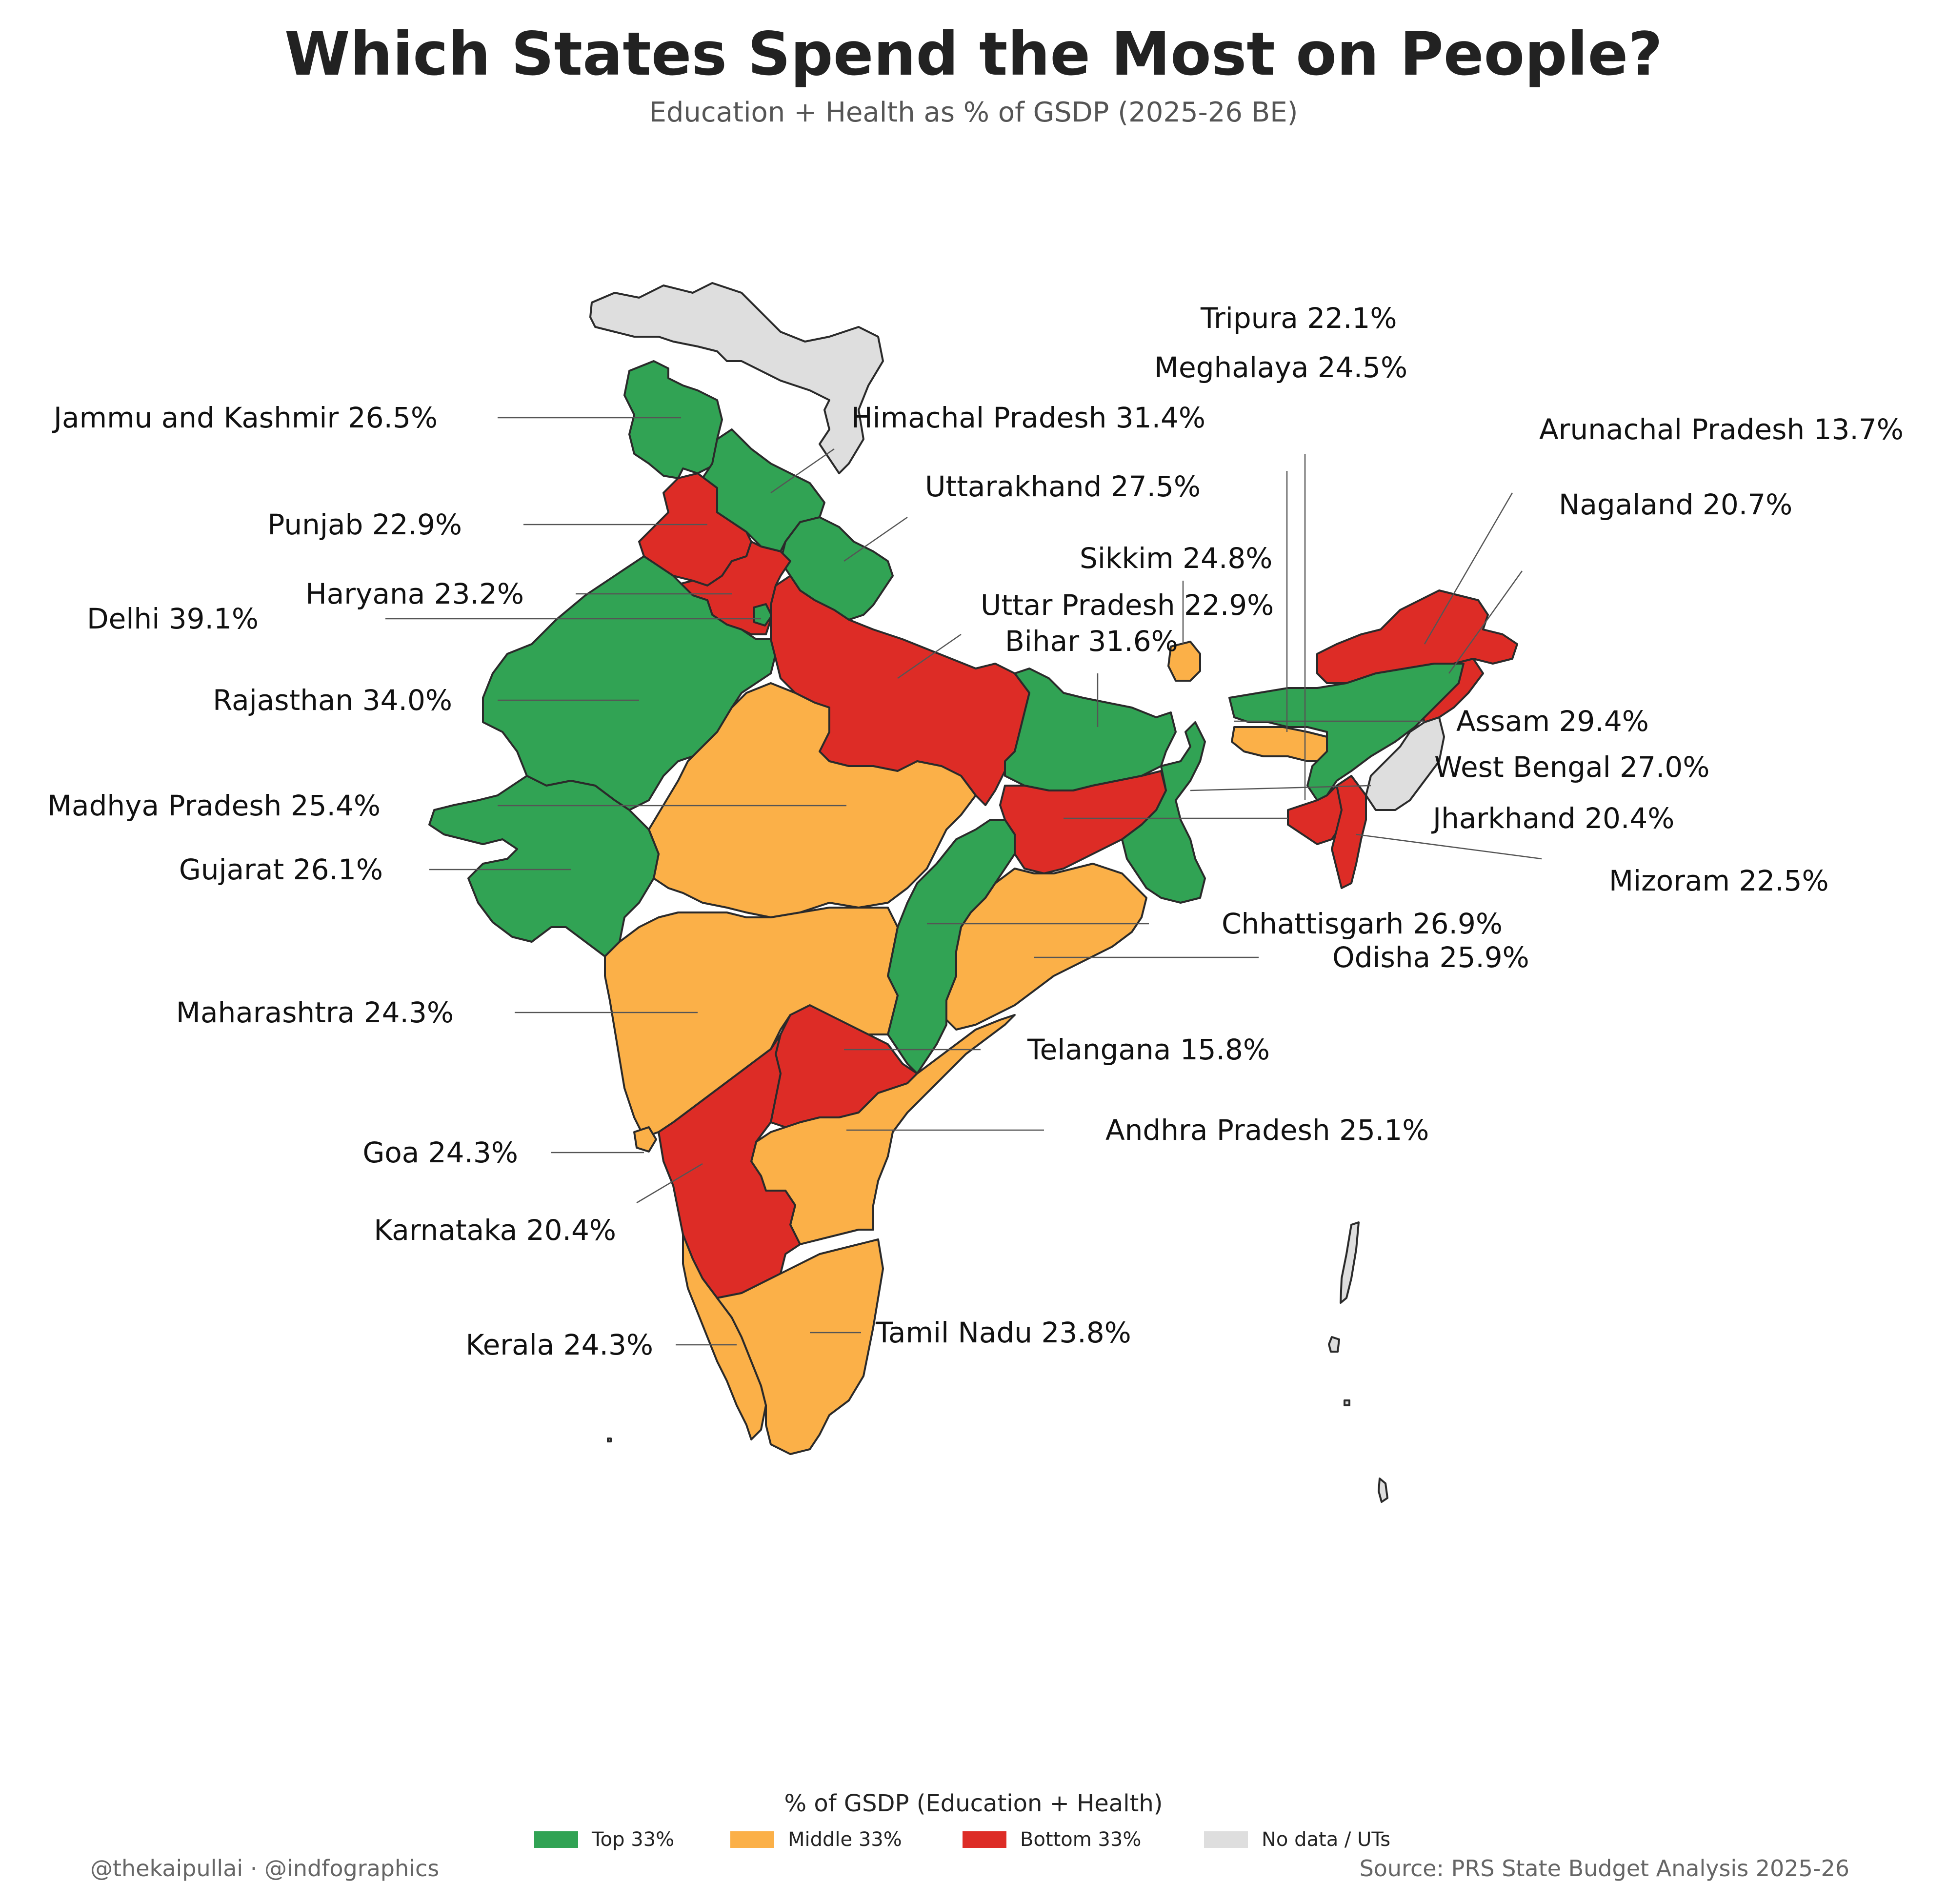 The width and height of the screenshot is (1947, 1904). What do you see at coordinates (1003, 1332) in the screenshot?
I see `state-label-tn: Tamil Nadu 23.8%` at bounding box center [1003, 1332].